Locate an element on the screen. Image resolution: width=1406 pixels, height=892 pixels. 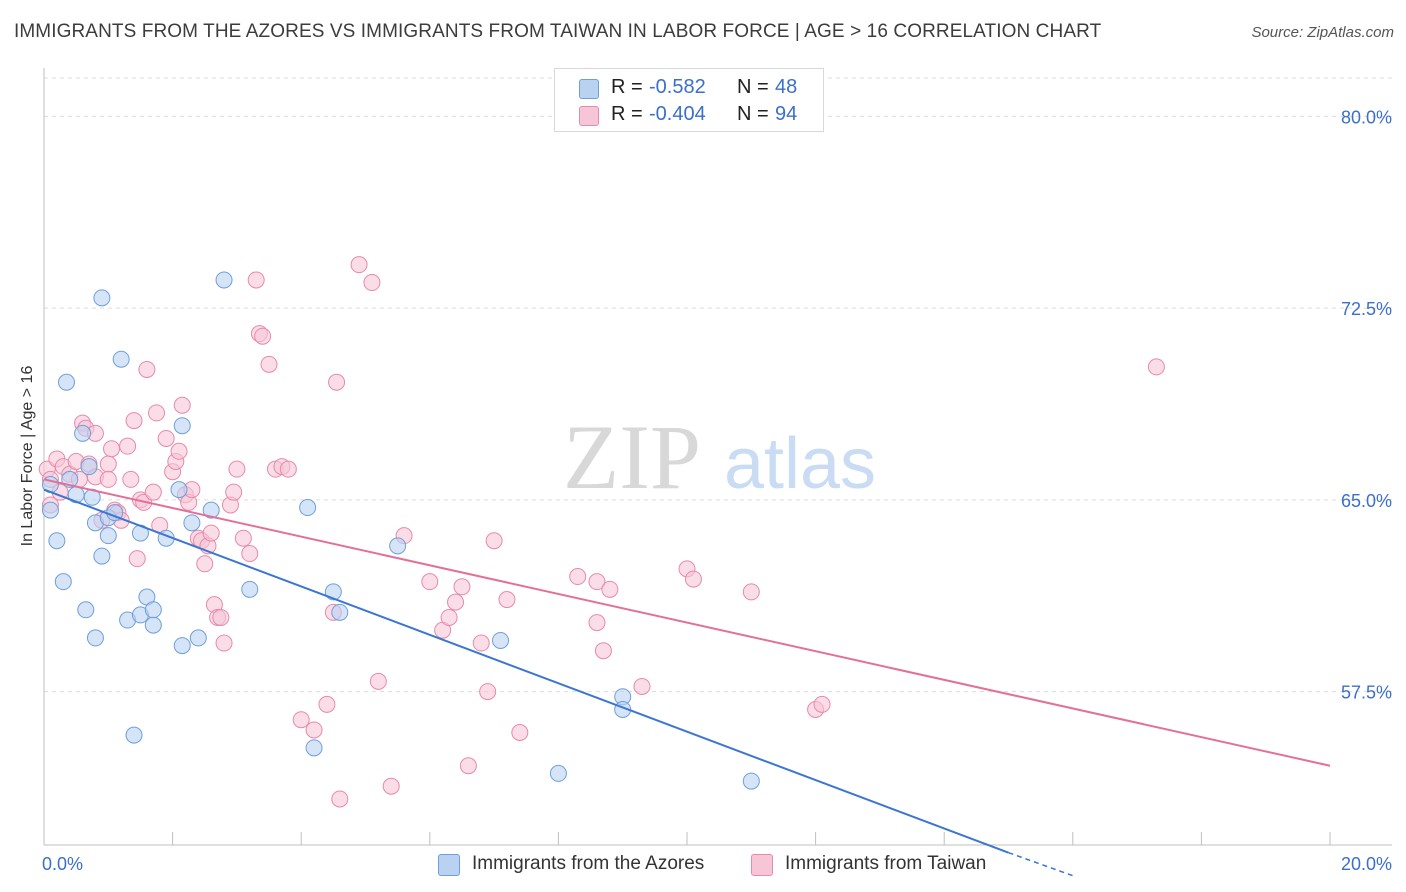
legend-label-taiwan: Immigrants from Taiwan is located at coordinates (886, 863).